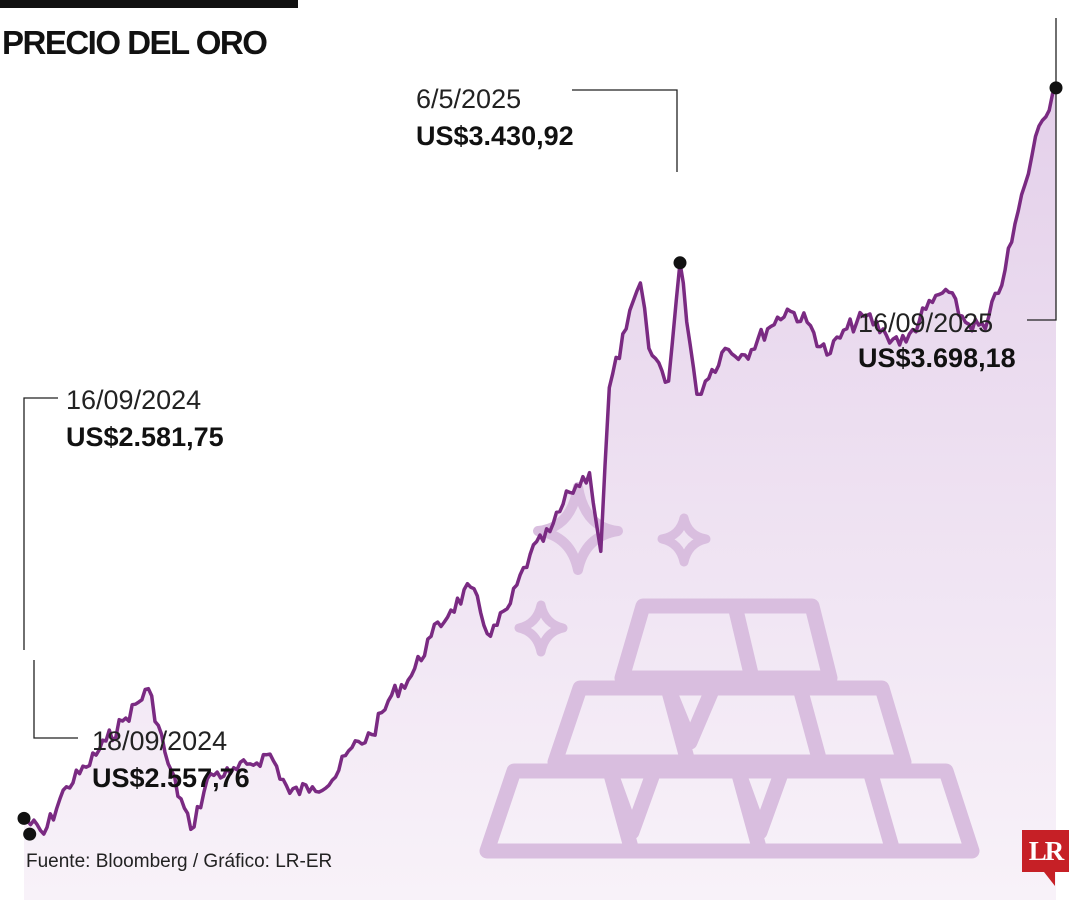 Image resolution: width=1080 pixels, height=905 pixels. Describe the element at coordinates (1045, 851) in the screenshot. I see `lr-logo: LR` at that location.